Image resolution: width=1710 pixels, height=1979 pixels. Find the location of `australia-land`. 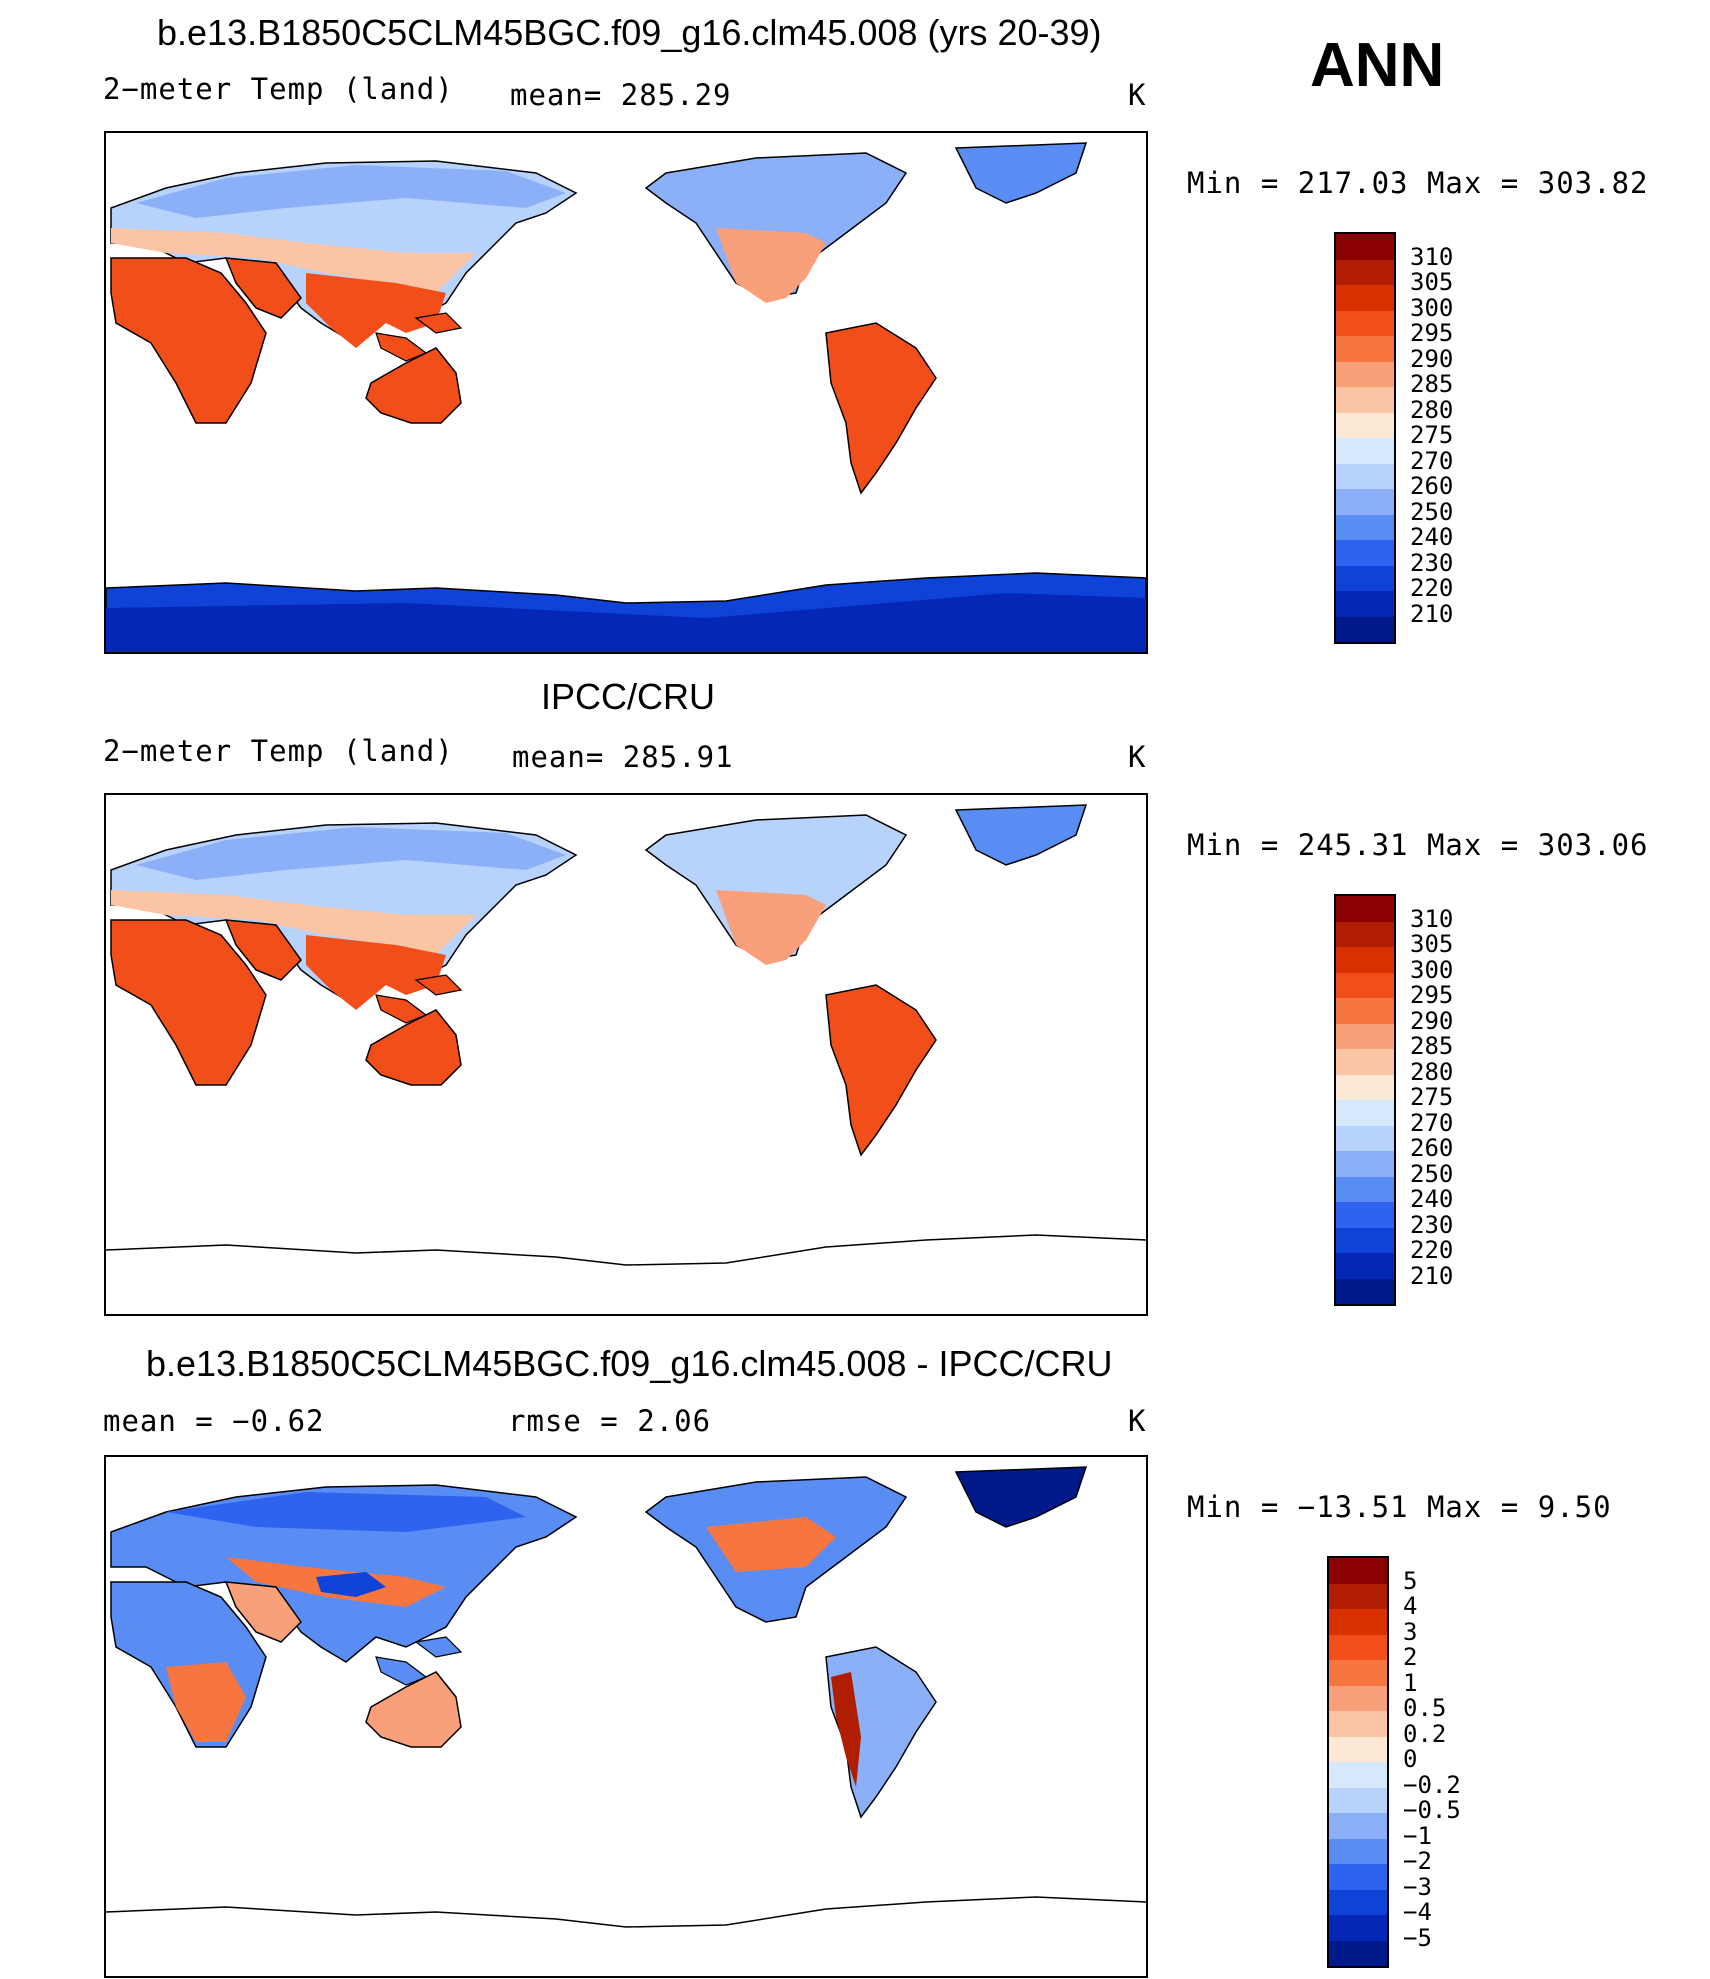

australia-land is located at coordinates (413, 385).